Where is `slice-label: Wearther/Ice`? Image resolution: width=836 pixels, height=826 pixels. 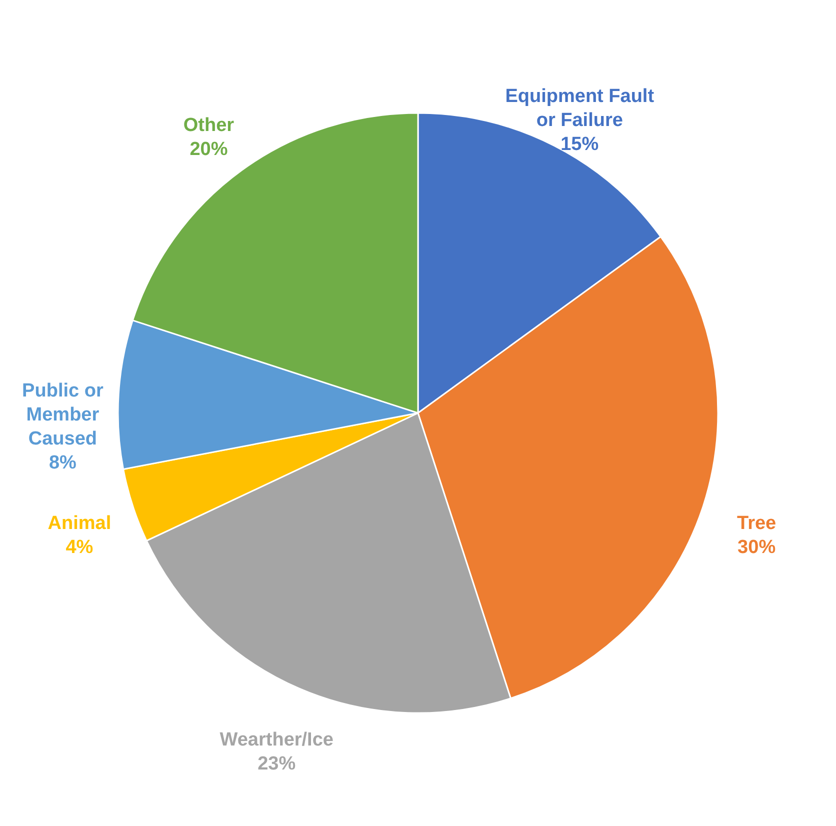 slice-label: Wearther/Ice is located at coordinates (277, 740).